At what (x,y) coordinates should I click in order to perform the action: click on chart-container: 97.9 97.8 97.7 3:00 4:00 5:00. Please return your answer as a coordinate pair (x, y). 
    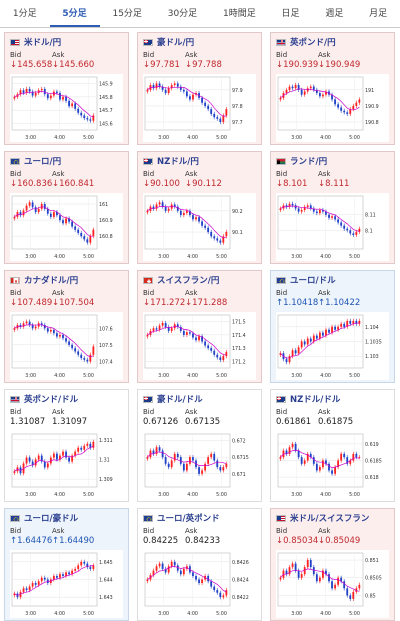
    Looking at the image, I should click on (199, 108).